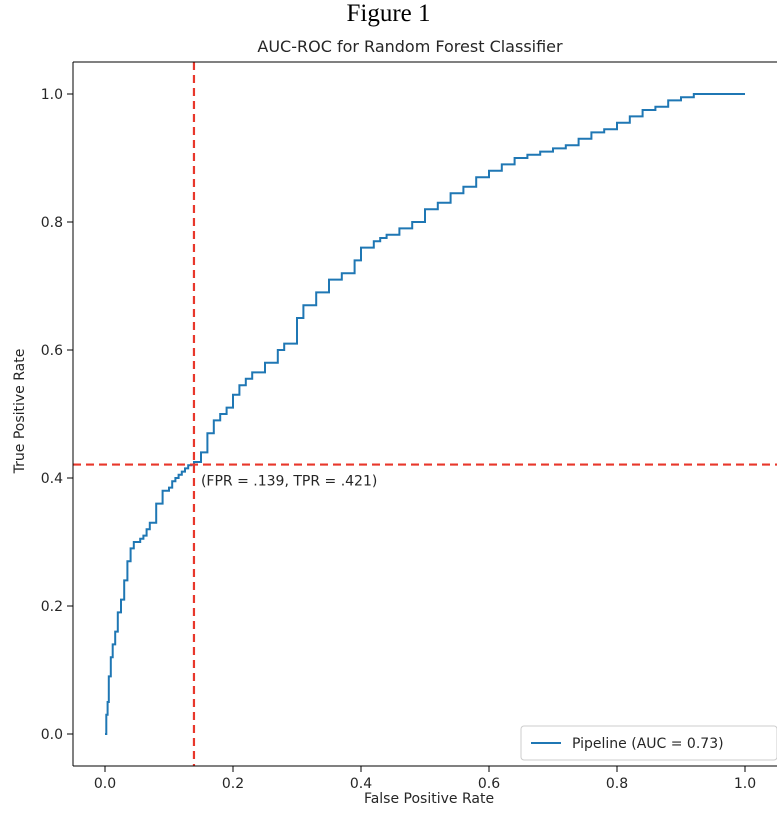  Describe the element at coordinates (52, 607) in the screenshot. I see `y-tick-label: 0.2` at that location.